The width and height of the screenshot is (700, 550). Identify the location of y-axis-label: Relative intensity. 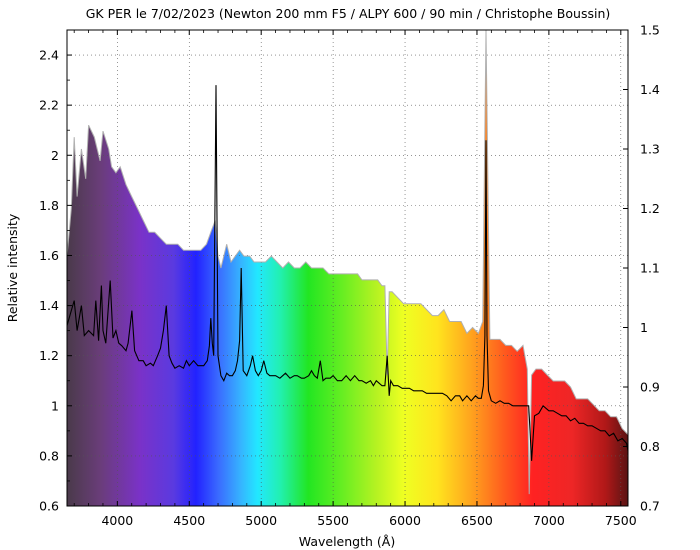
(12, 267).